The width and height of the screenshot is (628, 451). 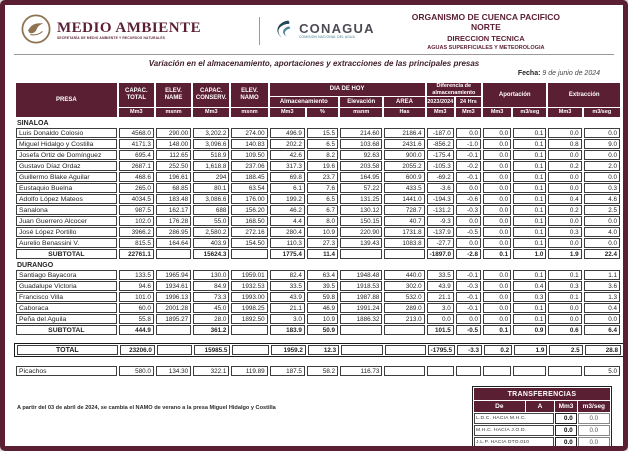 What do you see at coordinates (601, 308) in the screenshot?
I see `value-cell: 0.4` at bounding box center [601, 308].